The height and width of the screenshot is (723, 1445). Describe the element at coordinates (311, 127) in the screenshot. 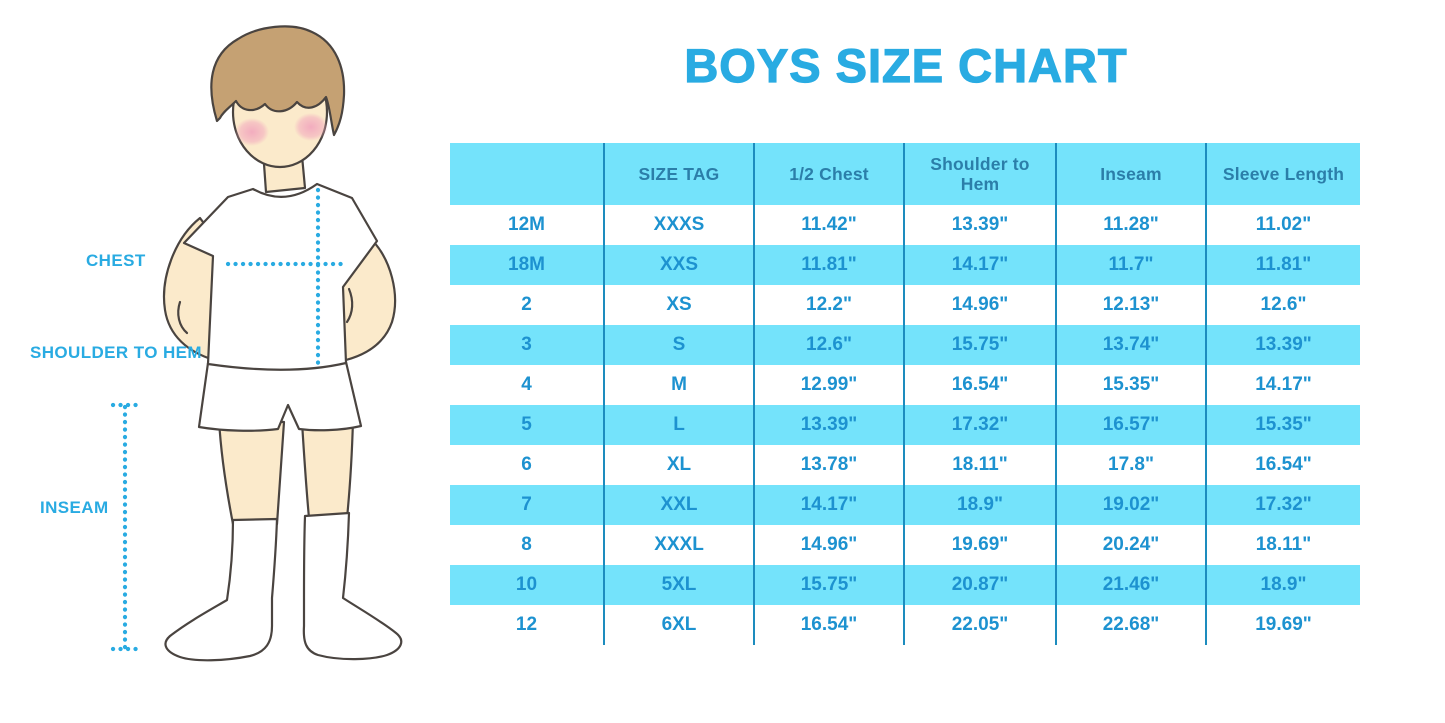

I see `boy-blush-right` at that location.